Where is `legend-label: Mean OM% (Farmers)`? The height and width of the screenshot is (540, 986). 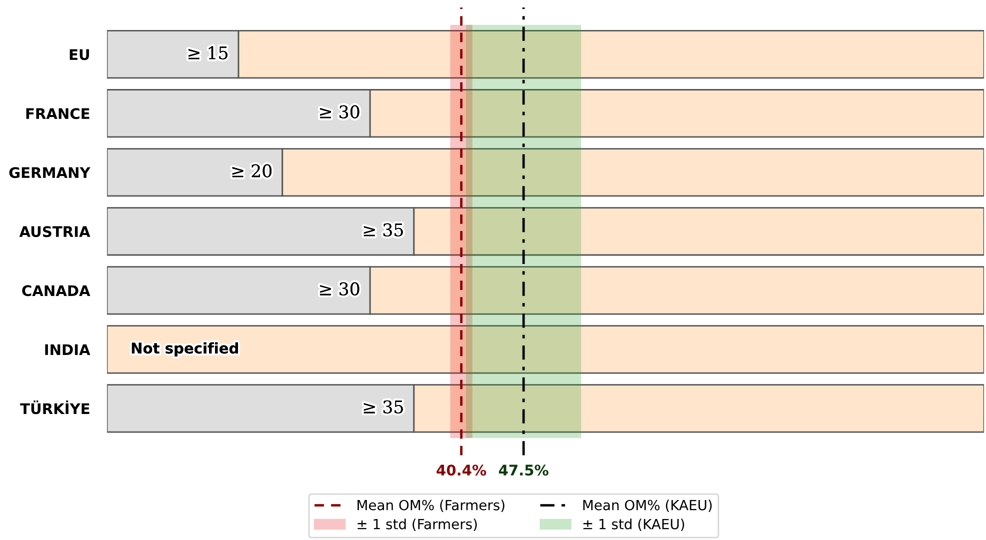
legend-label: Mean OM% (Farmers) is located at coordinates (431, 506).